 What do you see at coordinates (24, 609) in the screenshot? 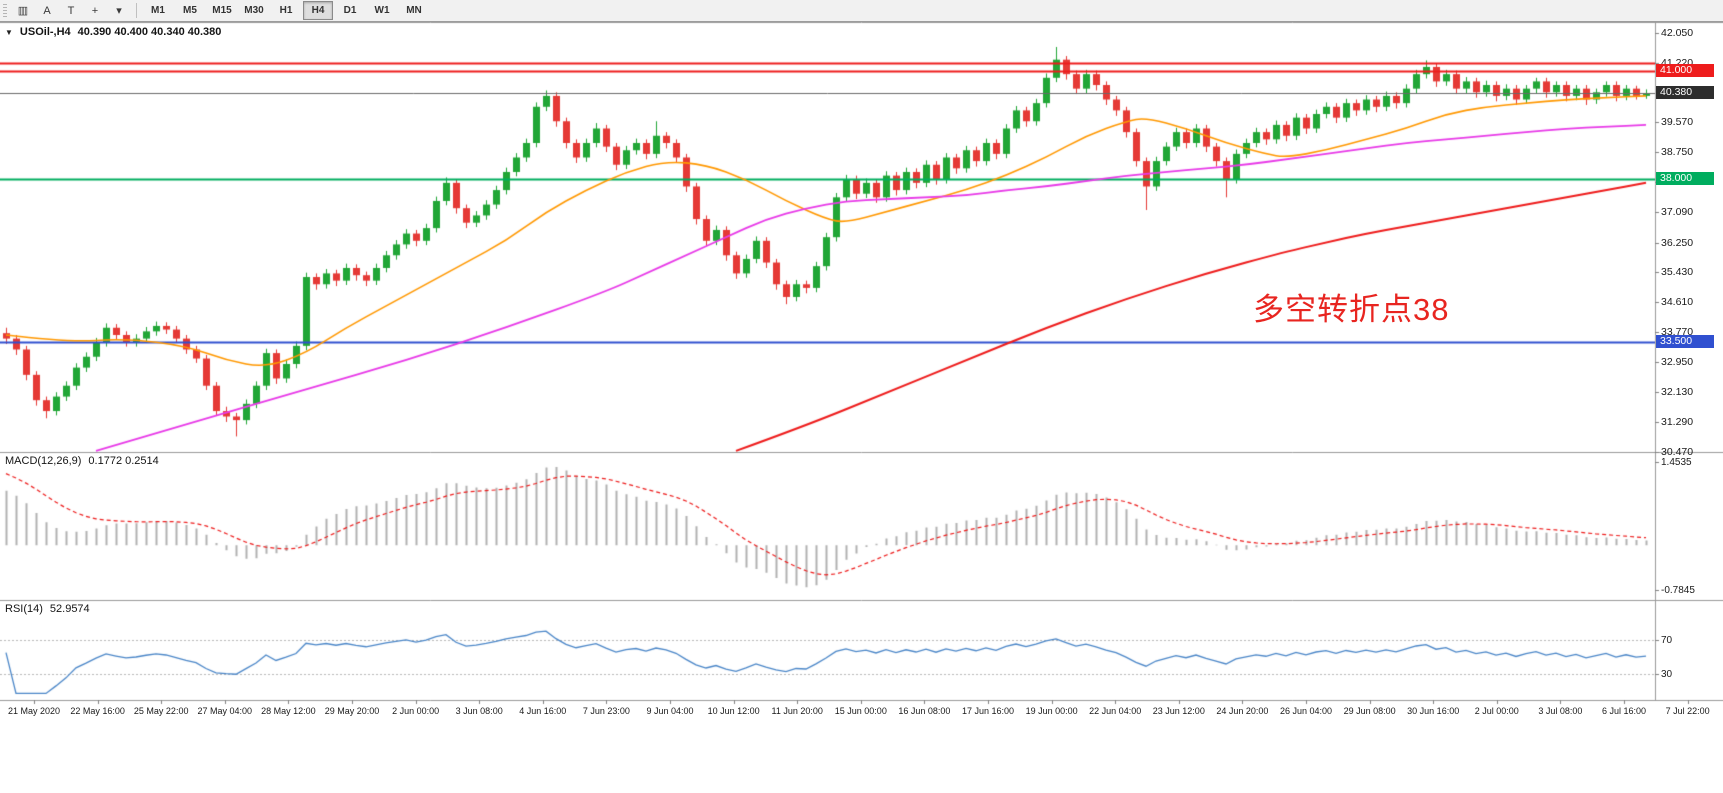
I see `rsi-indicator-label: RSI(14)` at bounding box center [24, 609].